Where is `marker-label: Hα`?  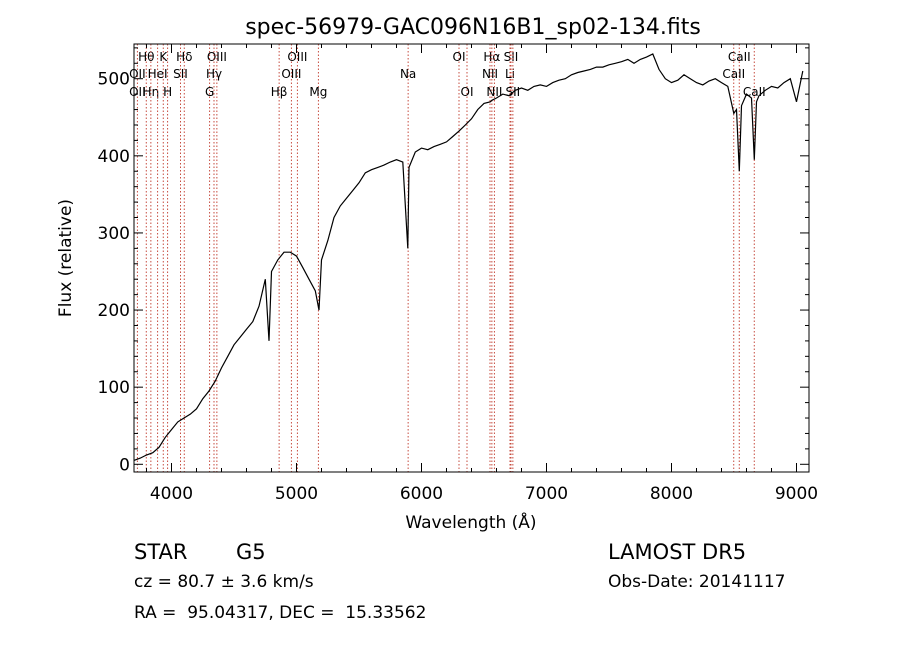
marker-label: Hα is located at coordinates (491, 57).